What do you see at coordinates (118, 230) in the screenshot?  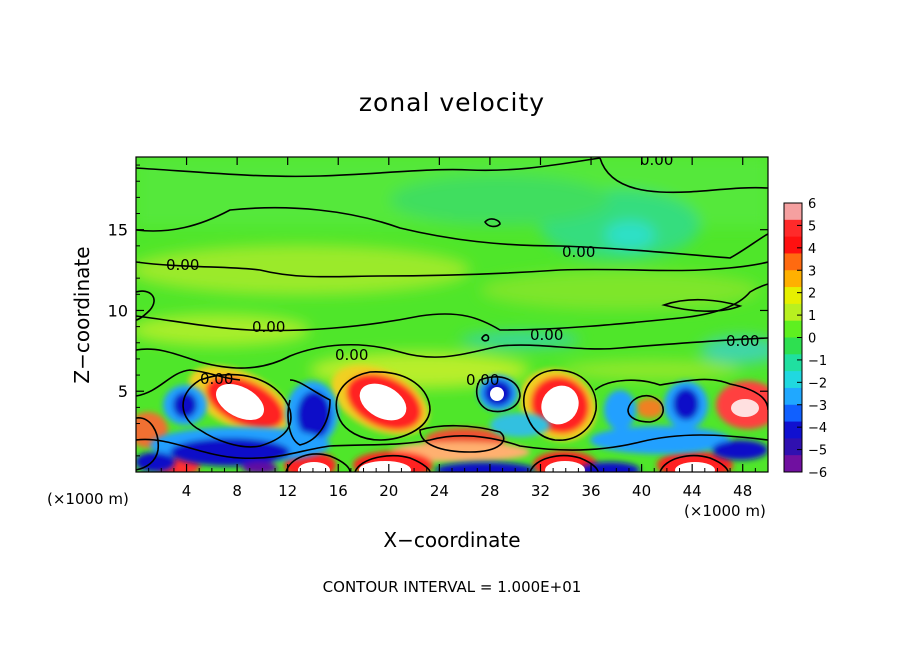 I see `y-tick-label: 15` at bounding box center [118, 230].